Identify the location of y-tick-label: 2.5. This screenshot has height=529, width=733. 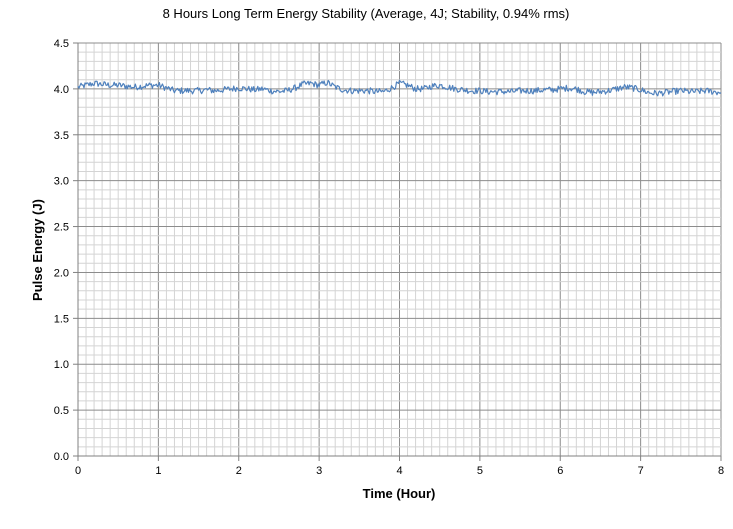
(61, 228).